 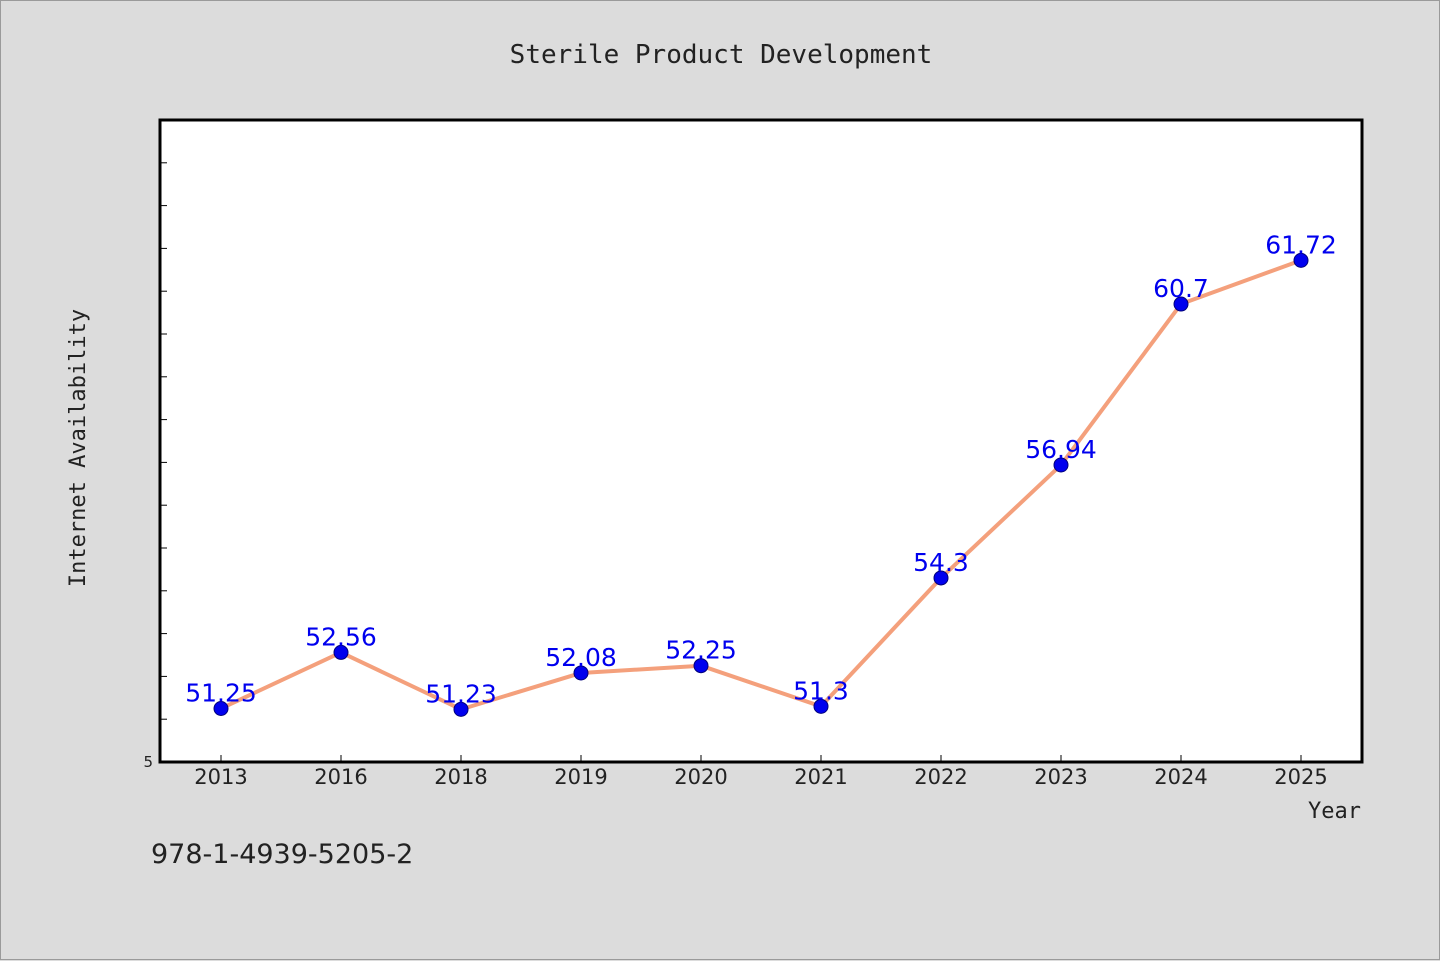 What do you see at coordinates (220, 777) in the screenshot?
I see `x-tick-label: 2013` at bounding box center [220, 777].